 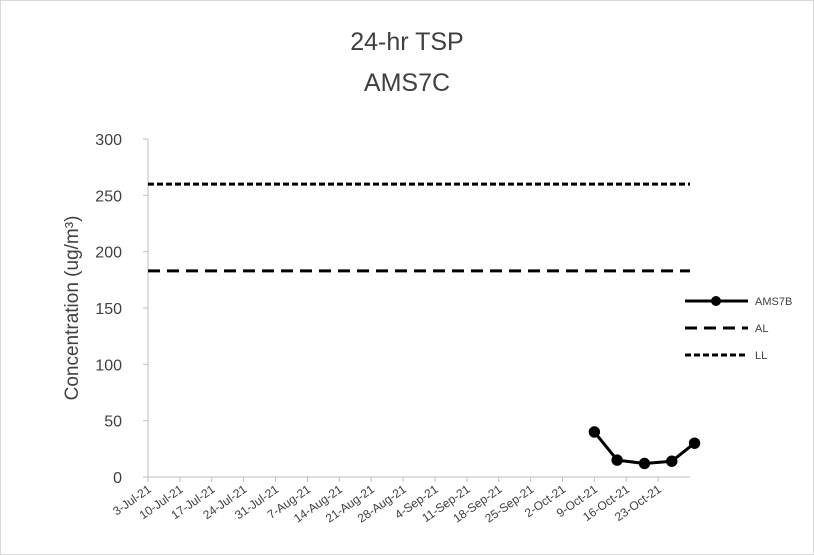 What do you see at coordinates (738, 329) in the screenshot?
I see `legend: AMS7B AL LL` at bounding box center [738, 329].